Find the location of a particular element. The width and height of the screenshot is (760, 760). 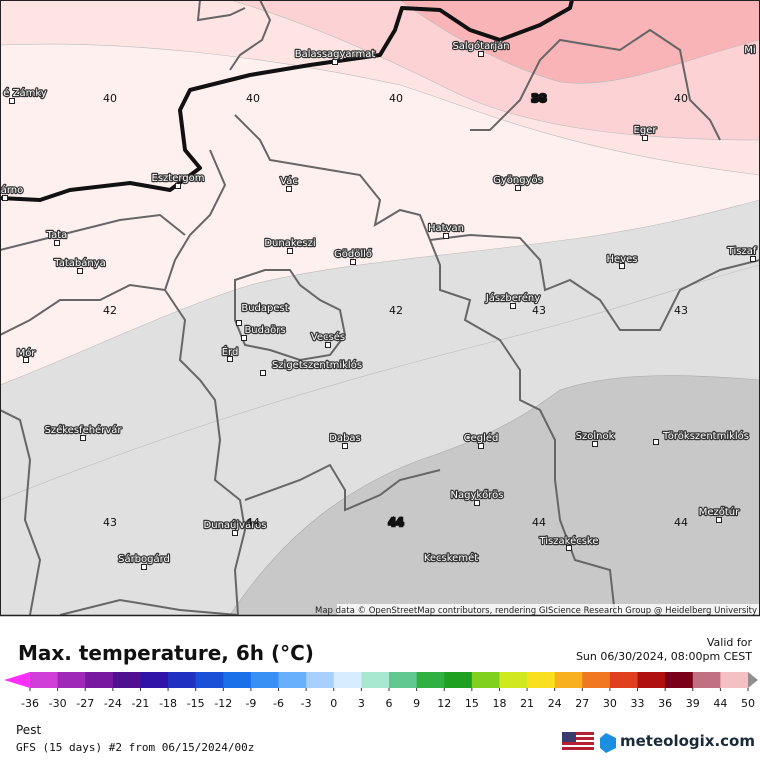

colorbar-tick-label: -12 is located at coordinates (223, 703).